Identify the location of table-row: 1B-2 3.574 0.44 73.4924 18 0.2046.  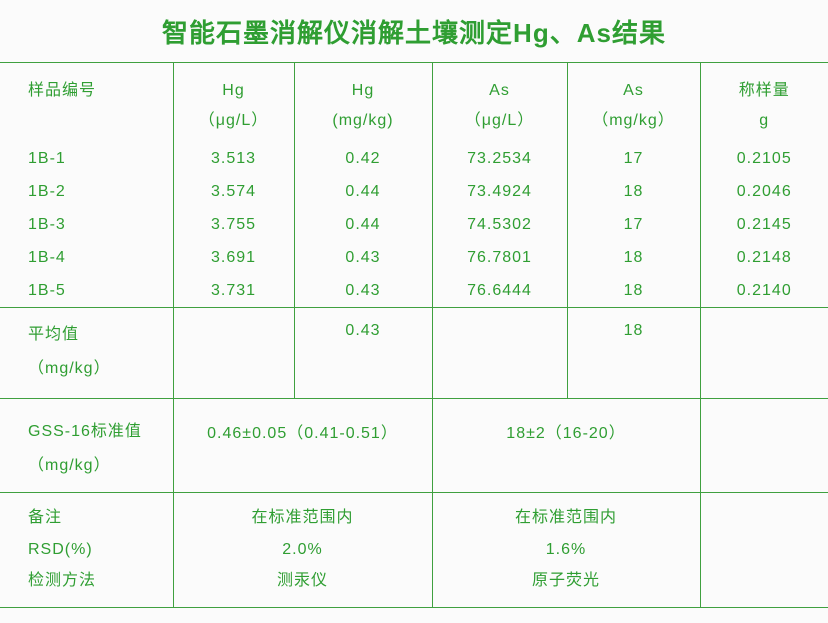
(414, 192).